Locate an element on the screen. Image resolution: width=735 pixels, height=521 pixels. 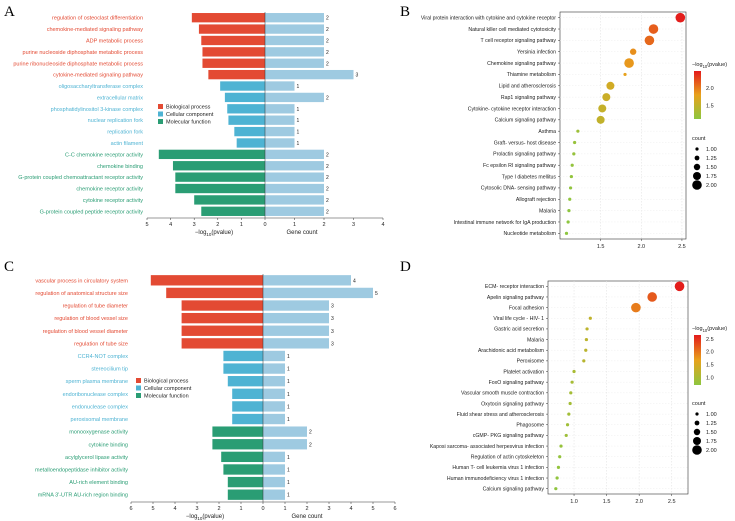
pathway-label: Fc epsilon RI signaling pathway is located at coordinates (519, 166).